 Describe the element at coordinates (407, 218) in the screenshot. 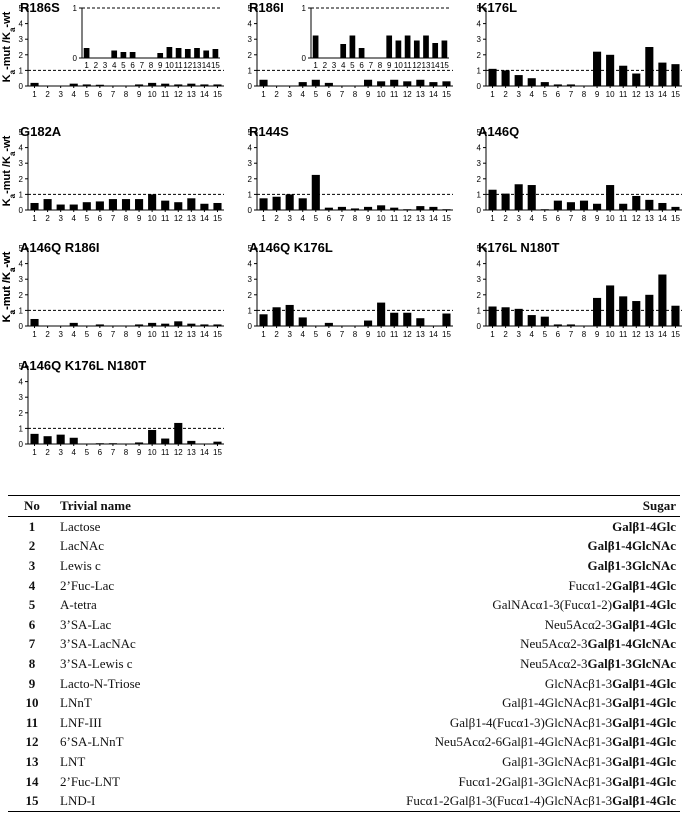

I see `x-tick-label: 12` at that location.